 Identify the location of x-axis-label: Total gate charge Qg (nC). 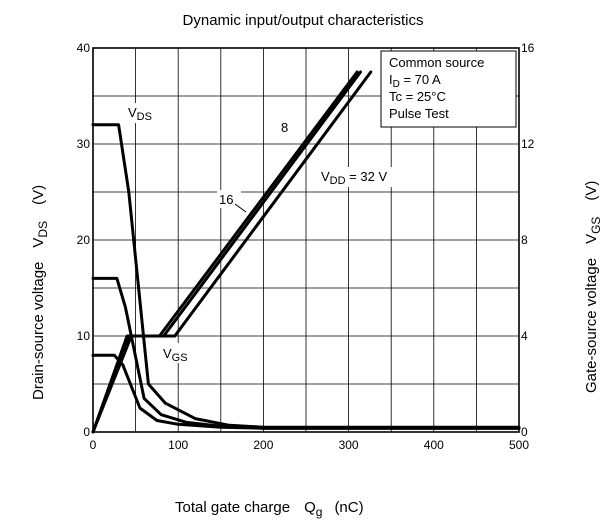
(269, 509).